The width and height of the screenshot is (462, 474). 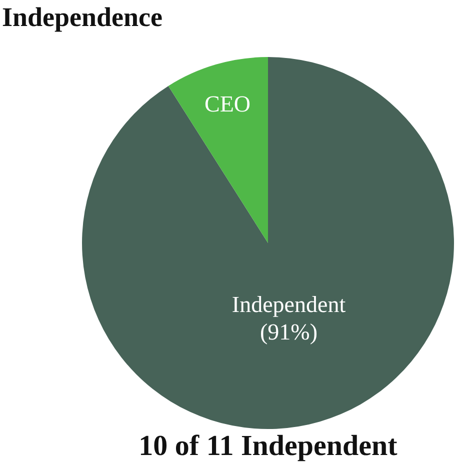 I want to click on chart-title: Independence, so click(x=82, y=17).